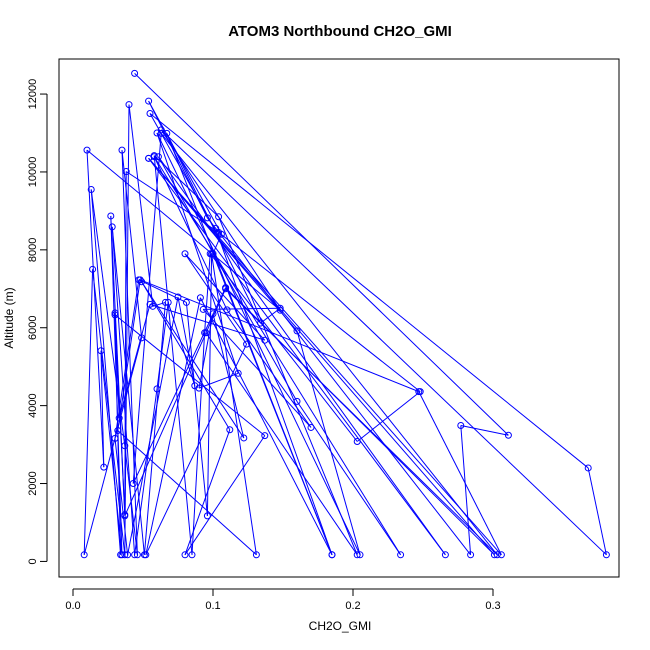 Image resolution: width=650 pixels, height=650 pixels. What do you see at coordinates (33, 327) in the screenshot?
I see `y-tick-label: 6000` at bounding box center [33, 327].